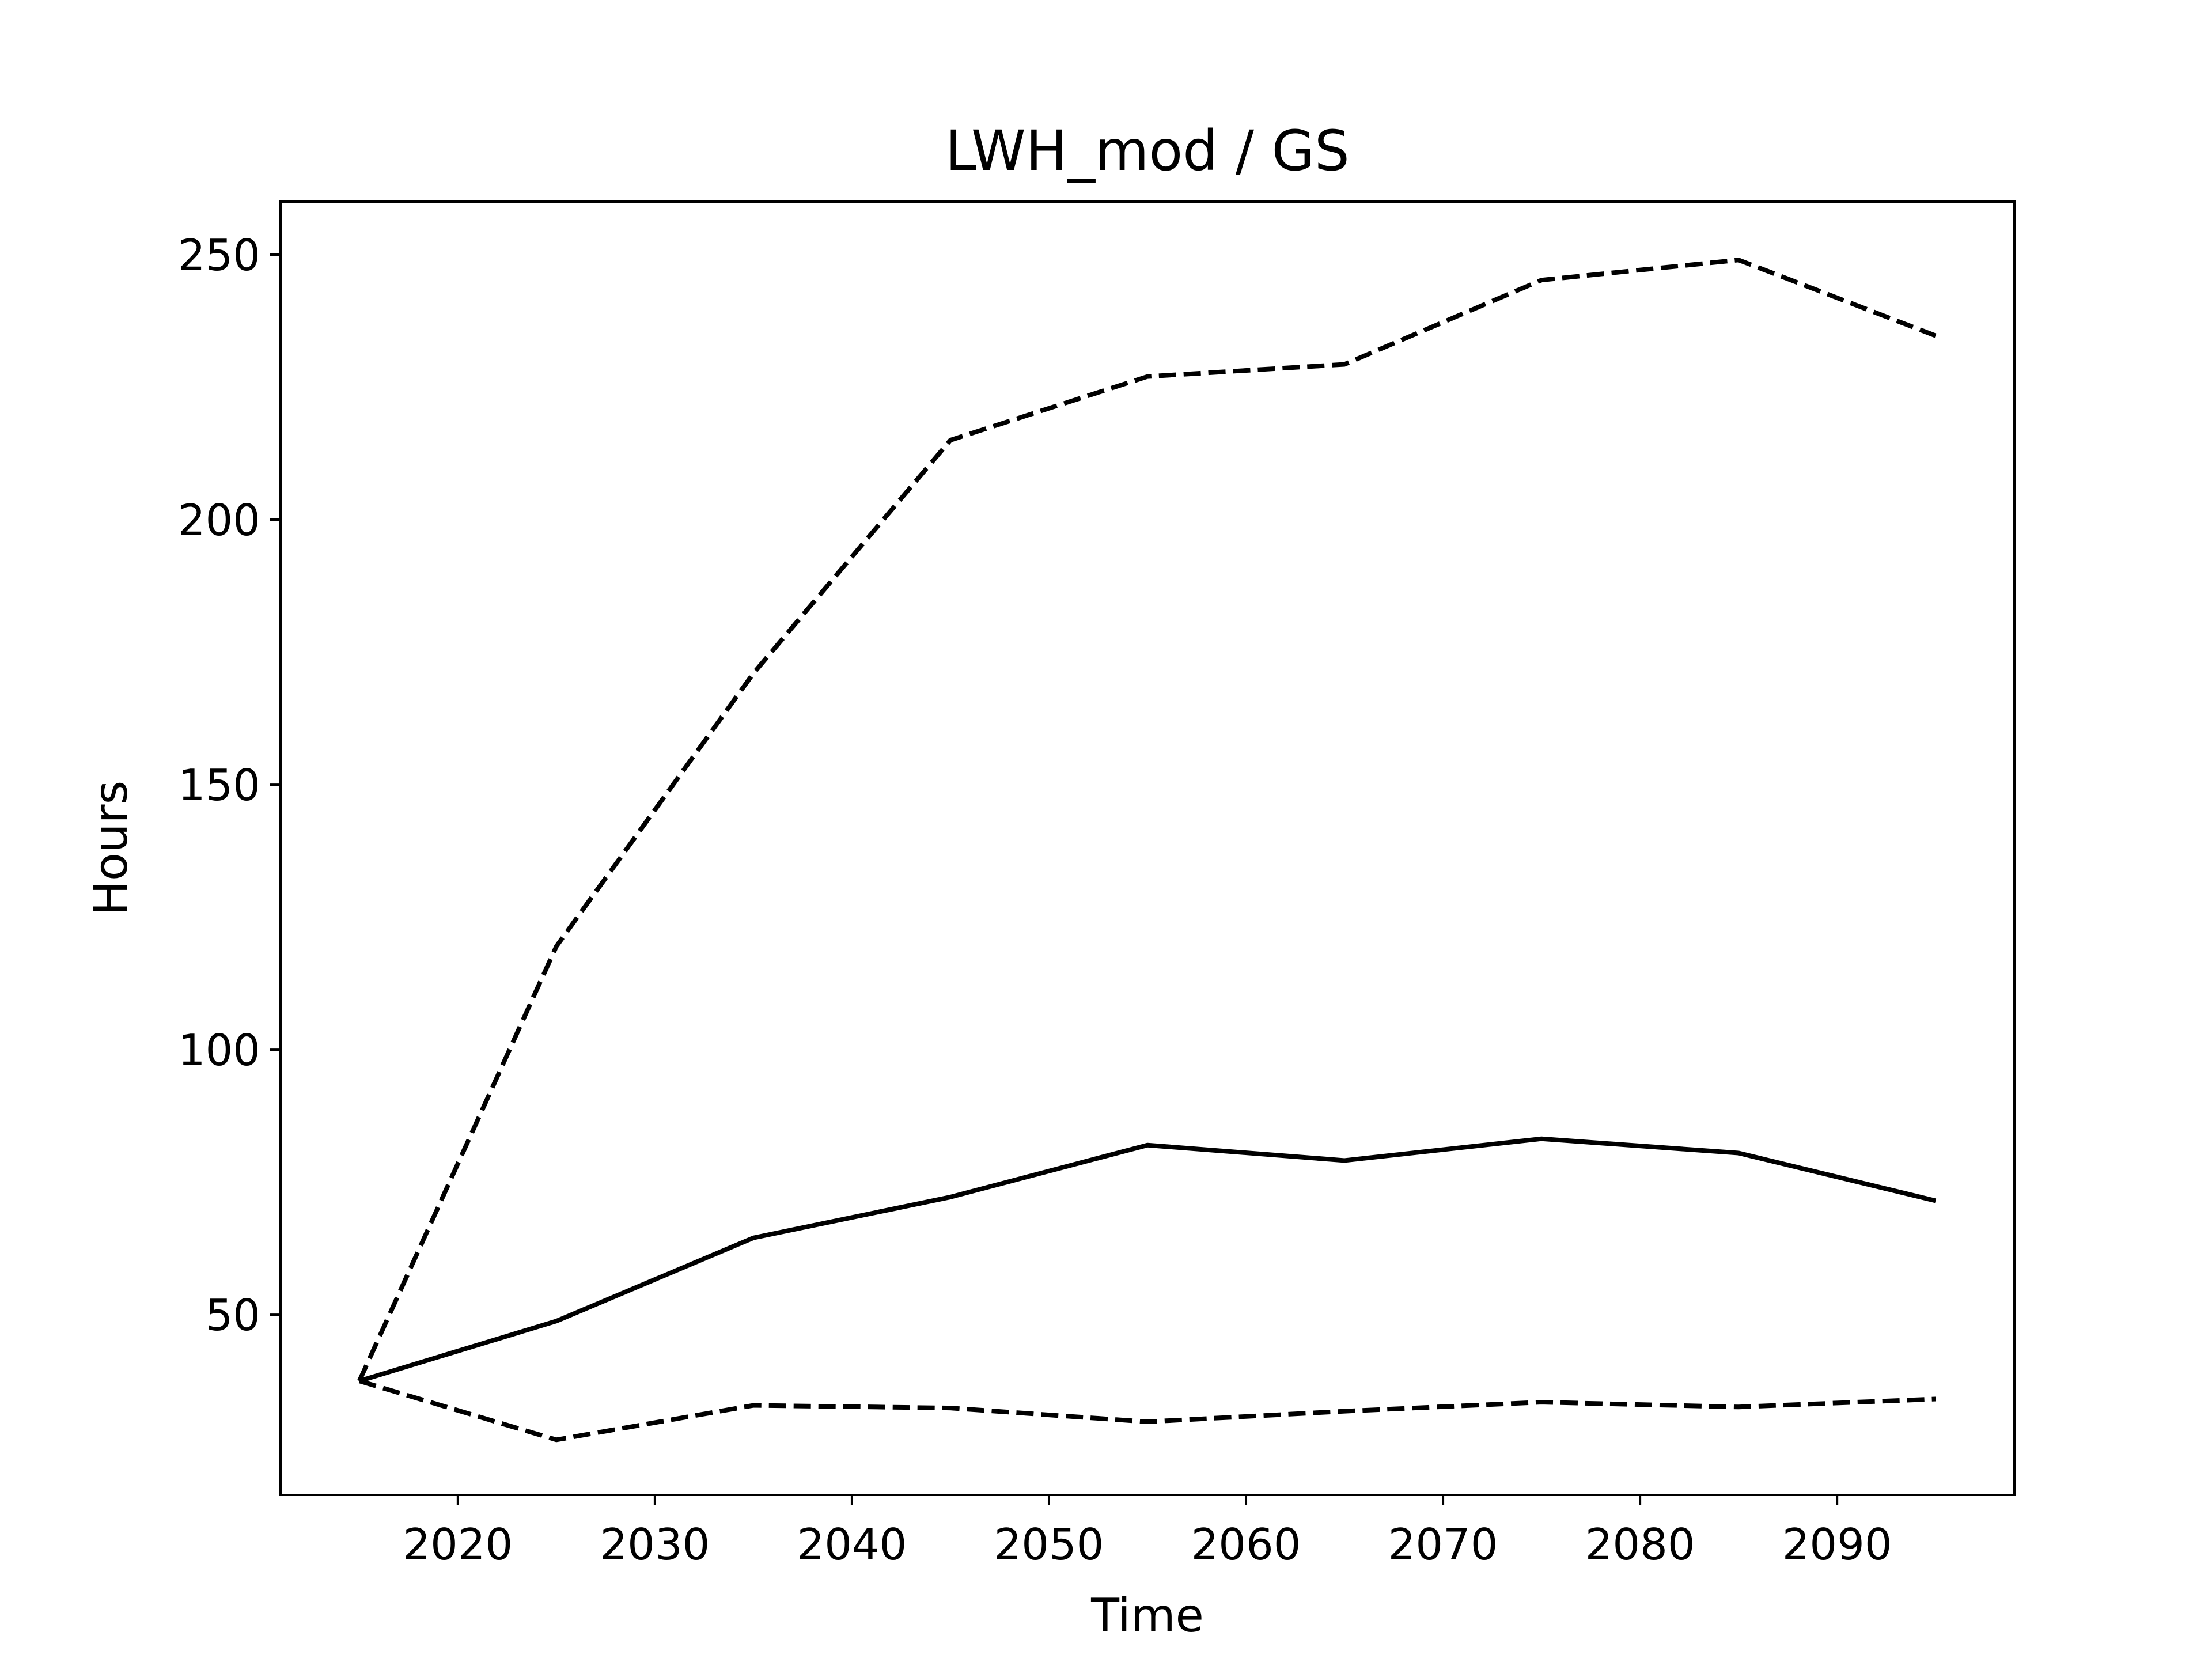 This screenshot has width=2212, height=1662. I want to click on y-axis-label: Hours, so click(111, 848).